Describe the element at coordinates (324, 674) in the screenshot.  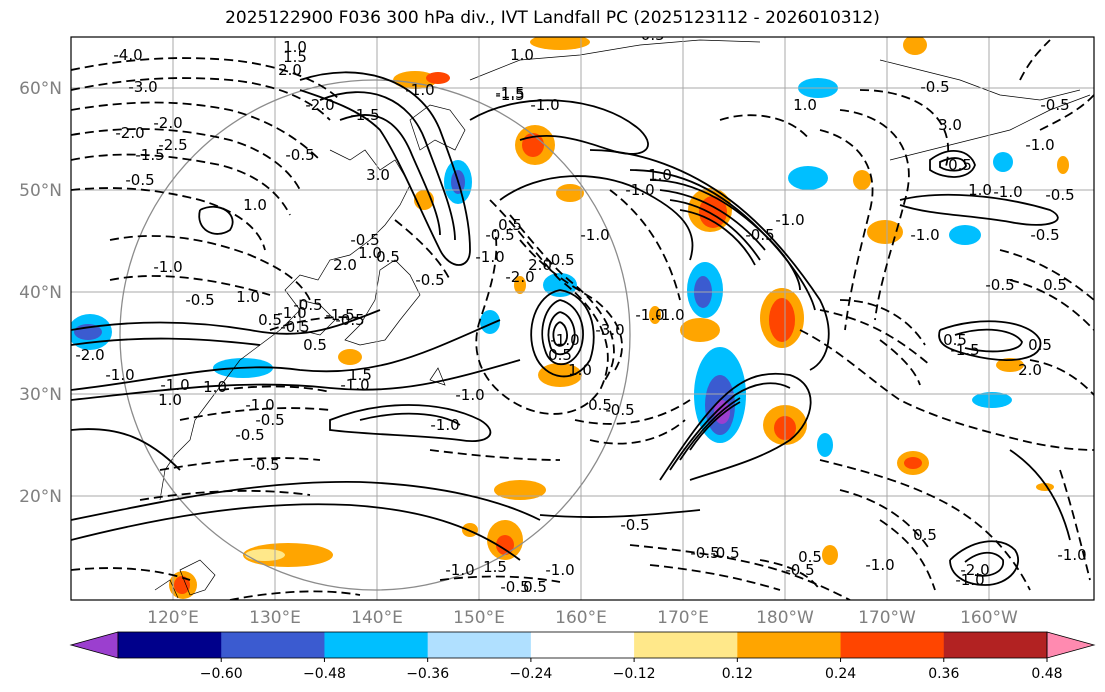
I see `colorbar-label: −0.48` at that location.